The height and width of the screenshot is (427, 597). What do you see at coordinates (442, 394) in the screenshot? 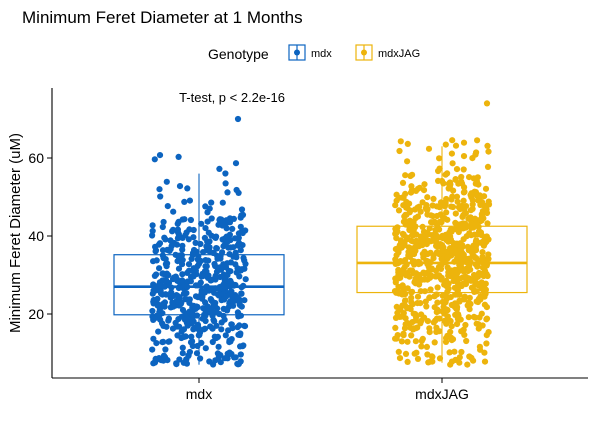
I see `x-tick-label: mdxJAG` at bounding box center [442, 394].